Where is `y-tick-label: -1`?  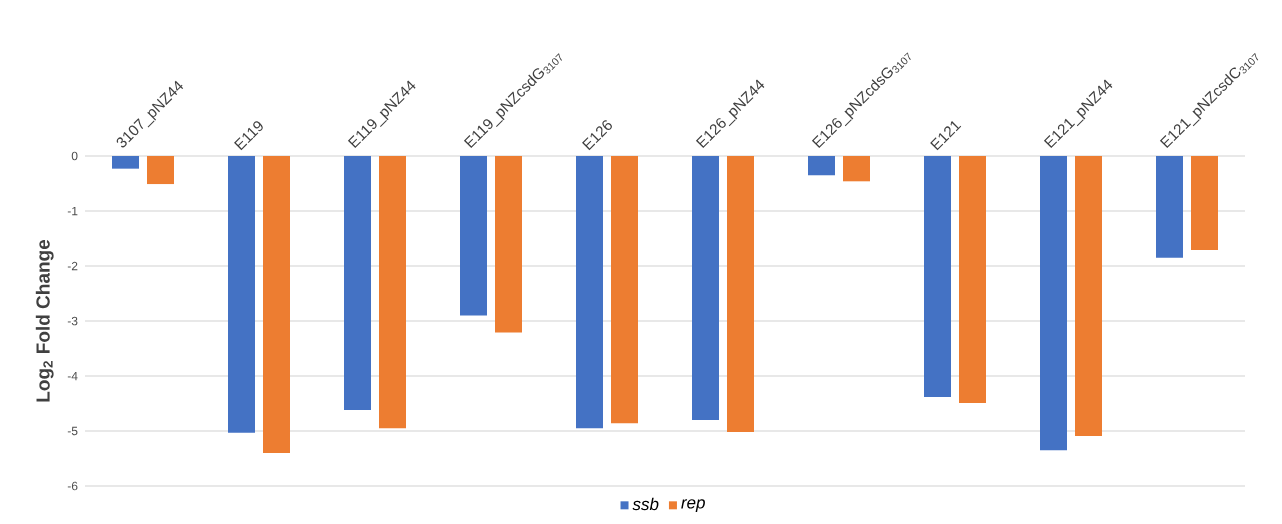 y-tick-label: -1 is located at coordinates (72, 211).